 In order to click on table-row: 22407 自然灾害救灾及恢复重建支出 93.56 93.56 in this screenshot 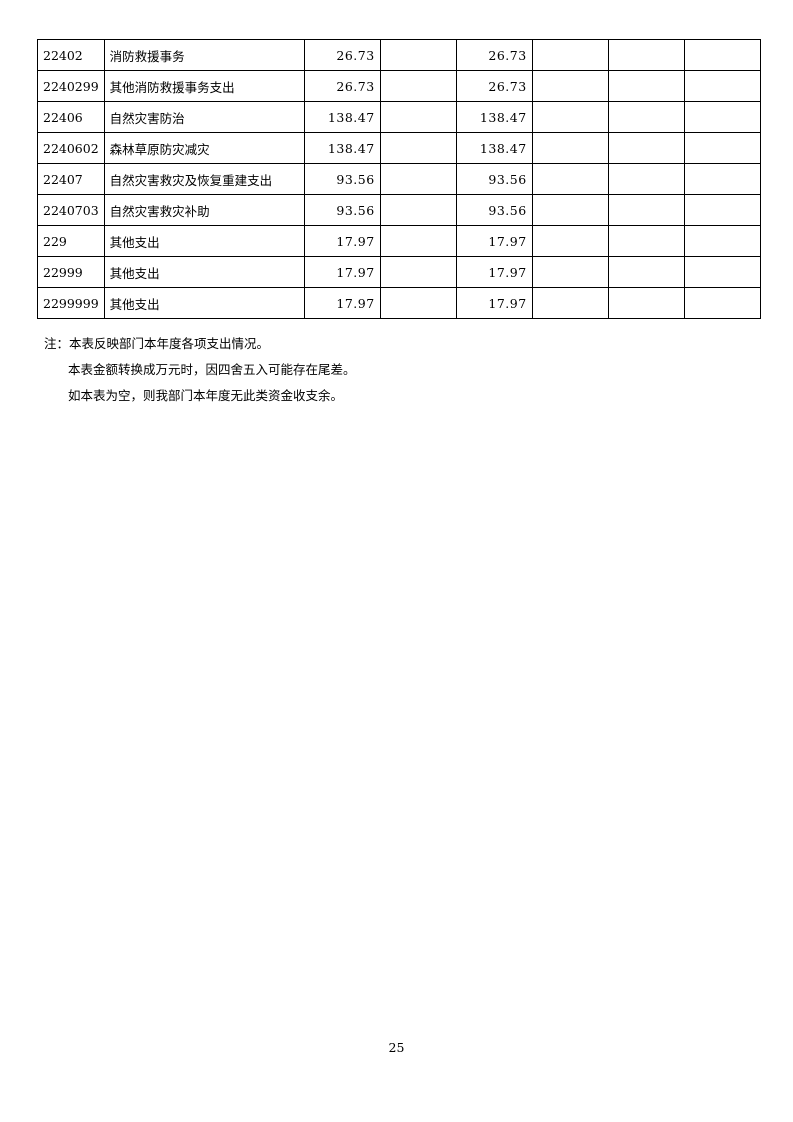, I will do `click(399, 179)`.